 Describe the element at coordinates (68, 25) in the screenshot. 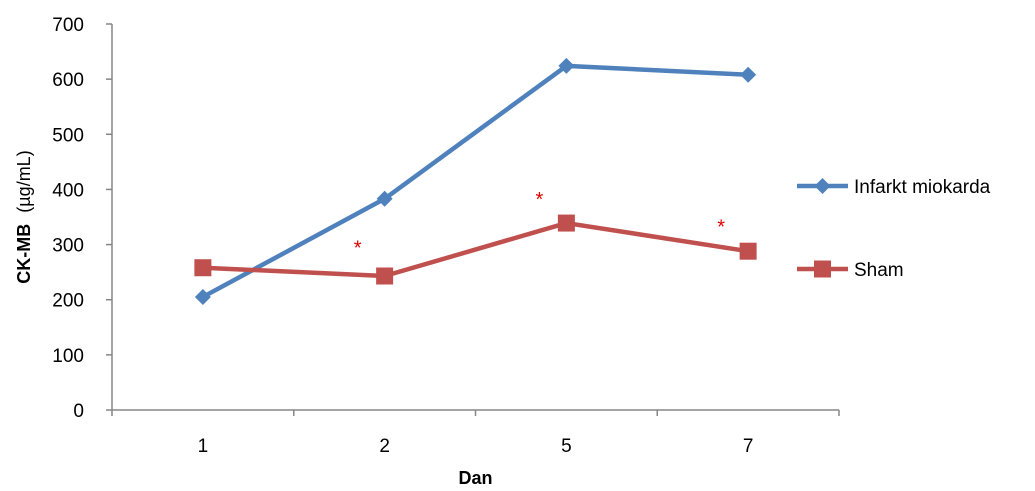

I see `y-tick-label: 700` at that location.